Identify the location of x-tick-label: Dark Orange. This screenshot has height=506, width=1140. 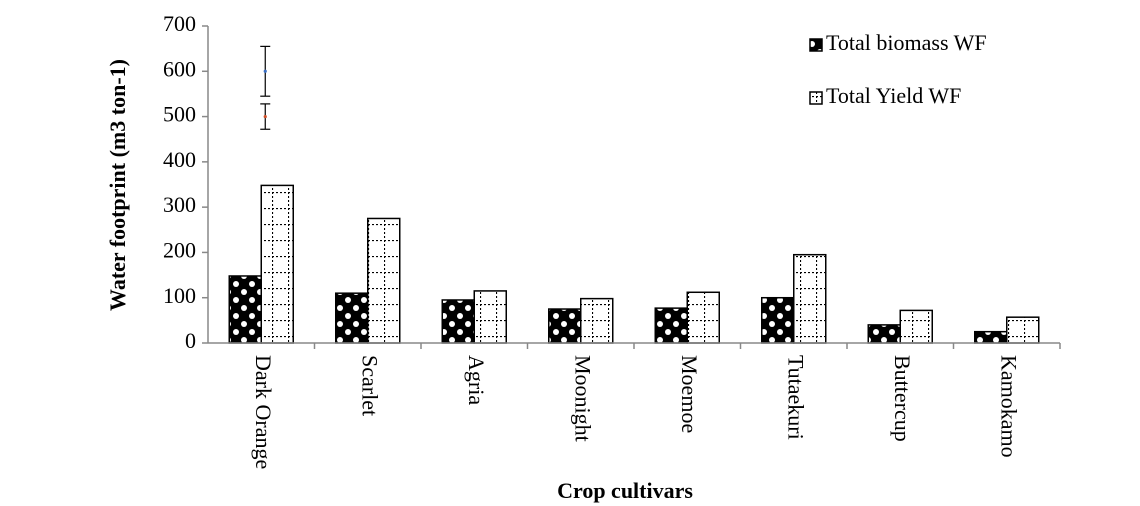
(263, 412).